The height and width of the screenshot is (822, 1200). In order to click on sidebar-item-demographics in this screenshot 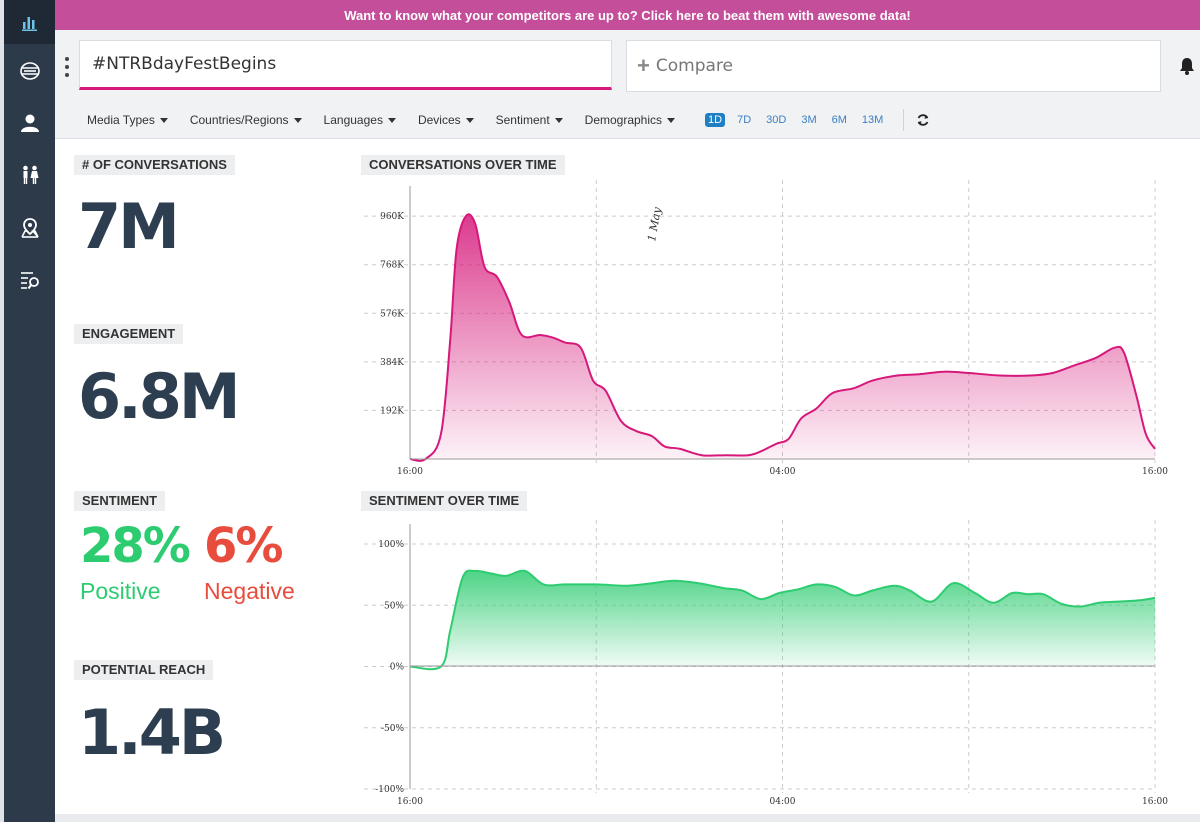, I will do `click(29, 175)`.